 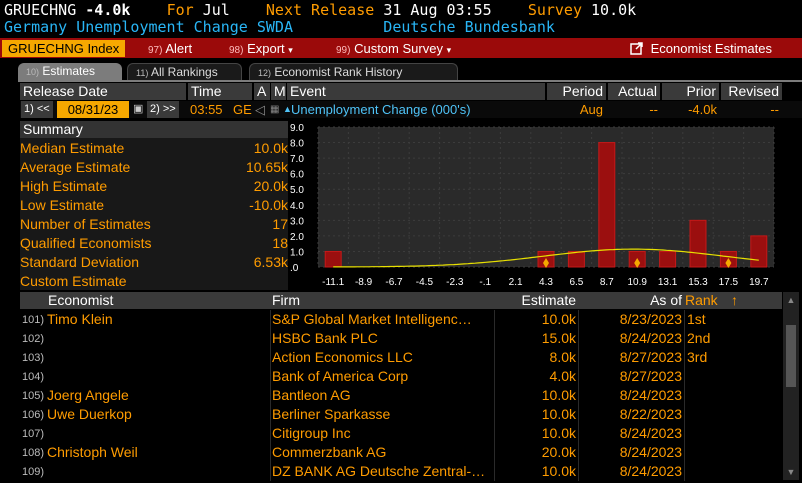 What do you see at coordinates (33, 453) in the screenshot?
I see `row-number: 108)` at bounding box center [33, 453].